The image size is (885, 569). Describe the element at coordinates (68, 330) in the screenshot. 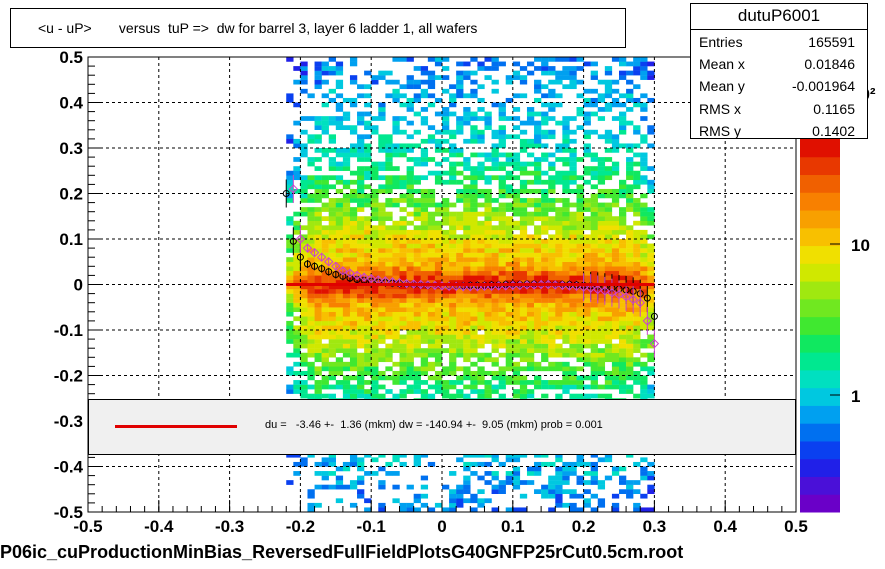

I see `y-tick-label: -0.1` at that location.